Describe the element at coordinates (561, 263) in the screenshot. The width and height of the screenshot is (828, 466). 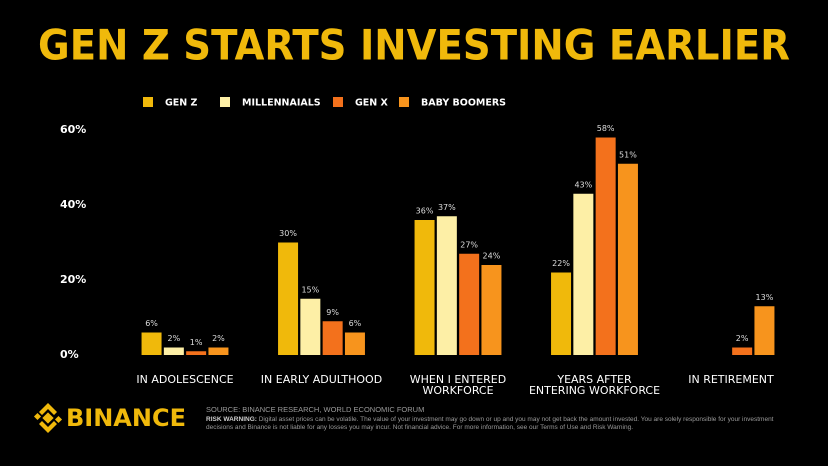
I see `value-label: 22%` at that location.